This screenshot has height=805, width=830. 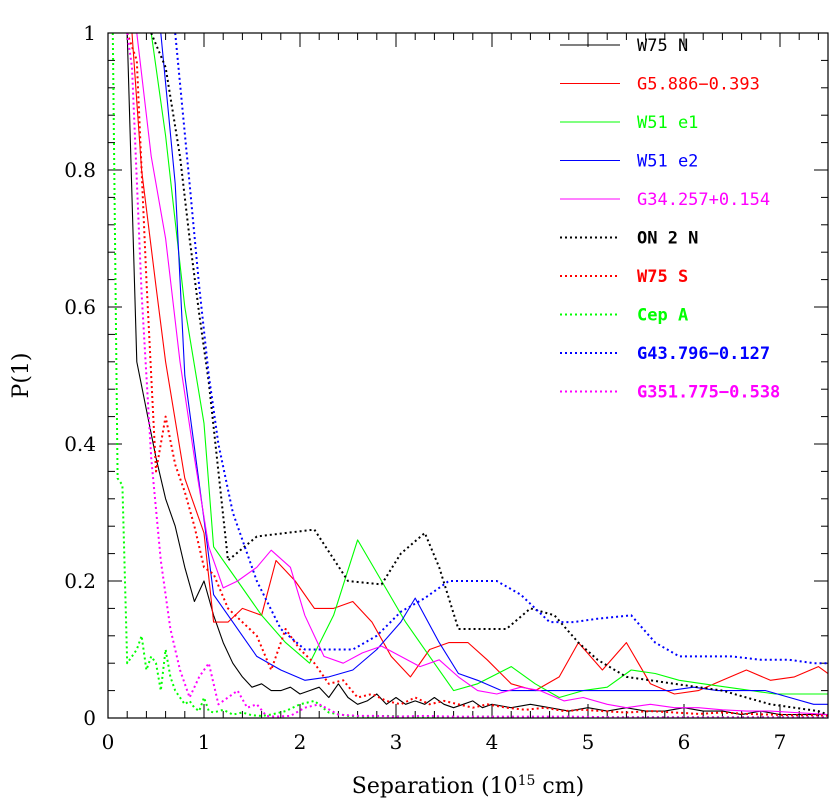 What do you see at coordinates (667, 123) in the screenshot?
I see `legend-label: W51 e1` at bounding box center [667, 123].